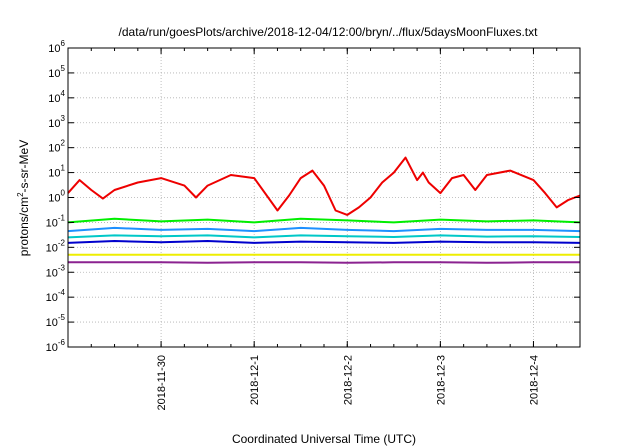  Describe the element at coordinates (56, 246) in the screenshot. I see `y-tick-label: 10⁻²` at that location.